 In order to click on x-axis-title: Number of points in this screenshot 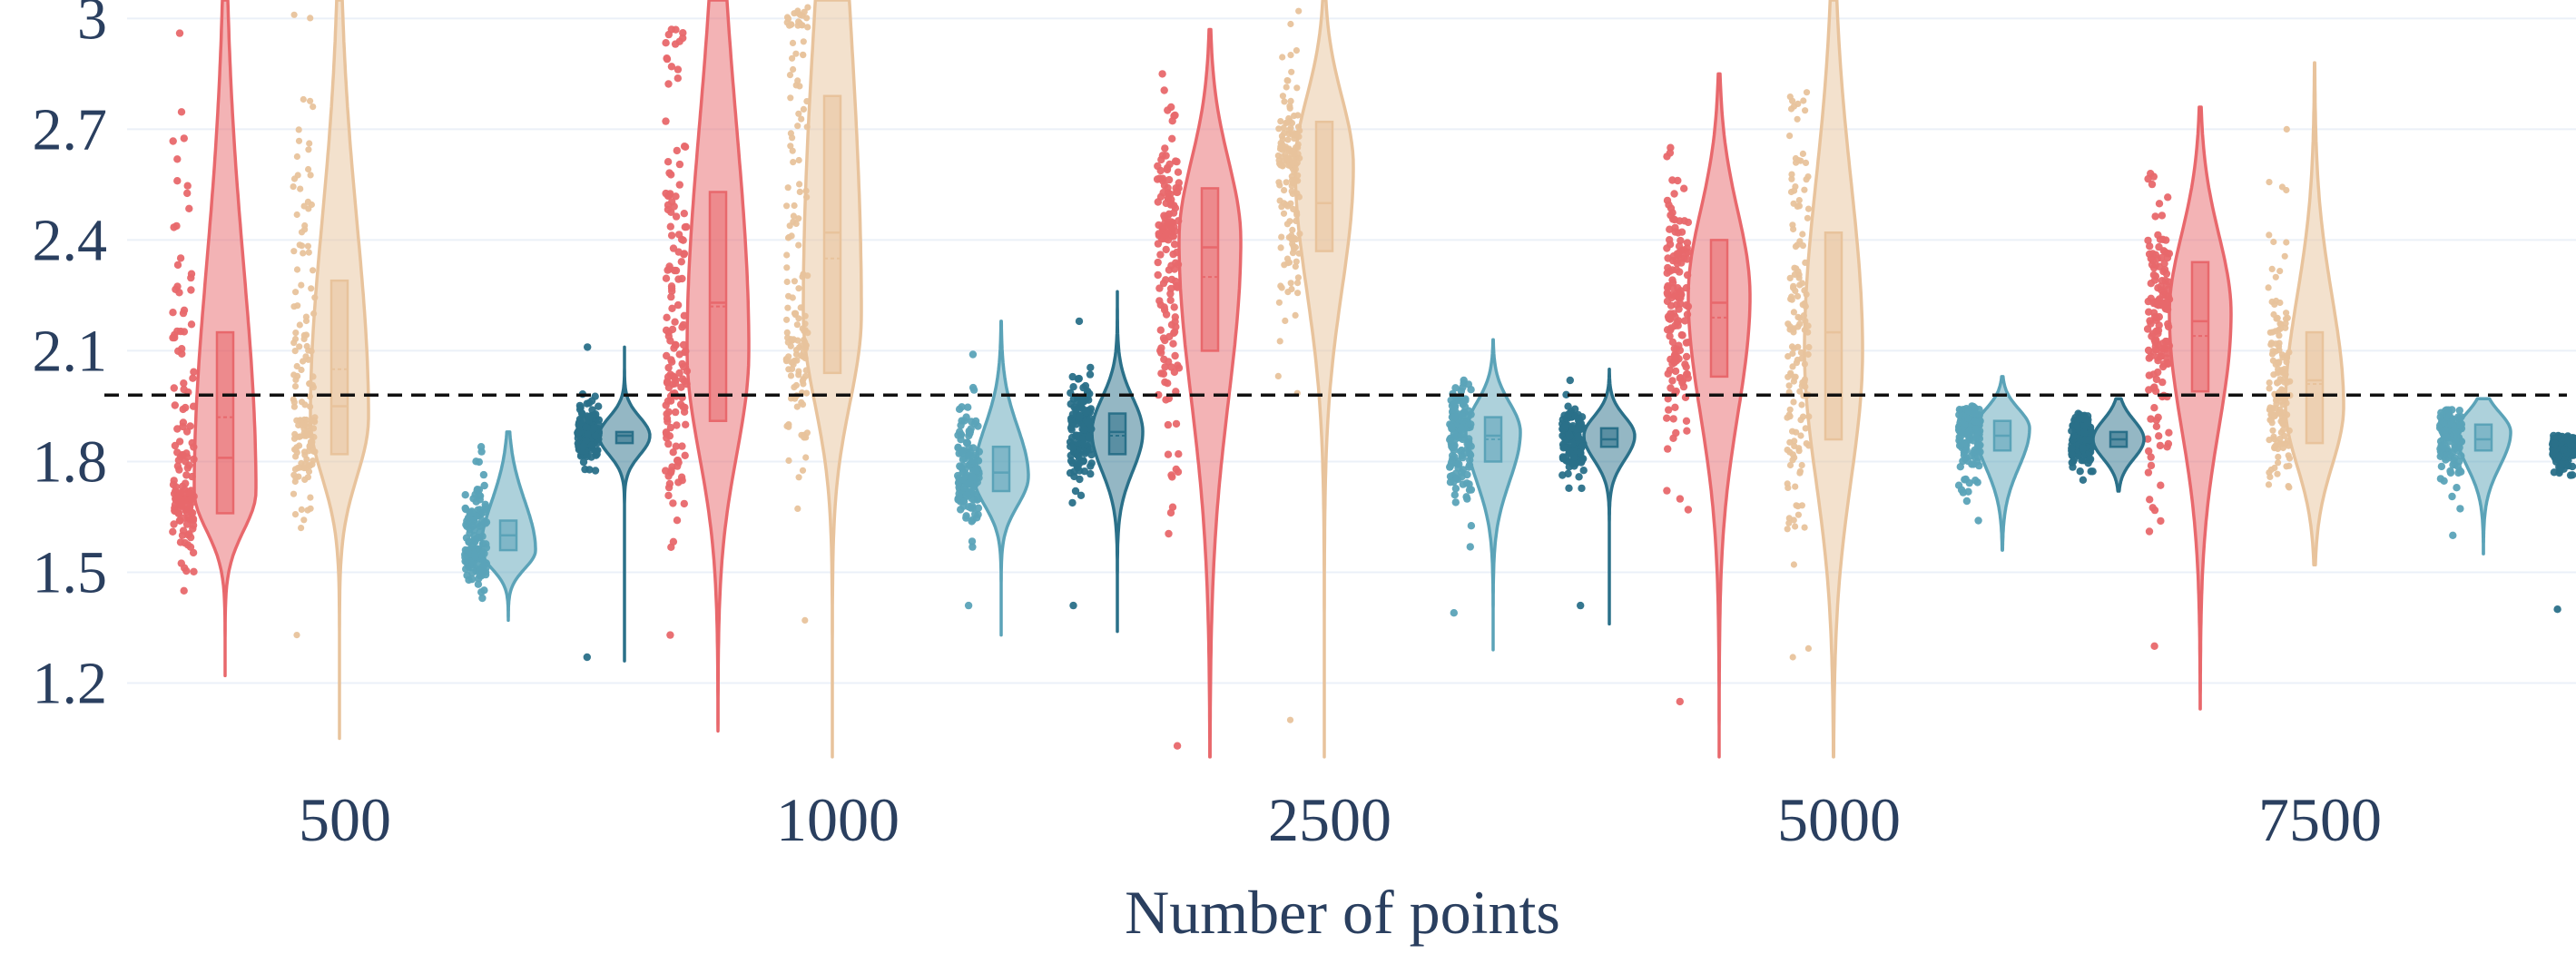, I will do `click(1342, 912)`.